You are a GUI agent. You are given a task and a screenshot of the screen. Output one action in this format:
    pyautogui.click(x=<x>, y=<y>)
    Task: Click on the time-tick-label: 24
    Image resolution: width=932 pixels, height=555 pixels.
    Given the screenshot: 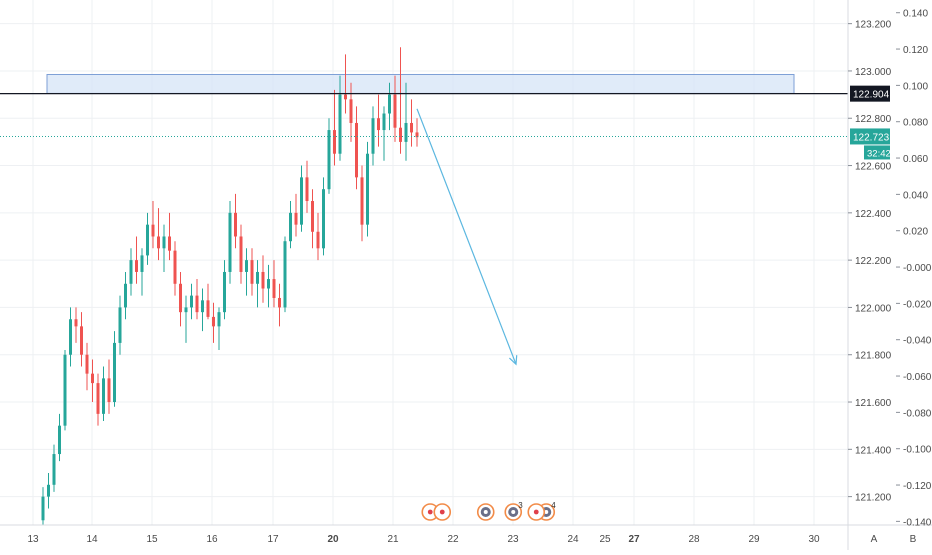 What is the action you would take?
    pyautogui.click(x=573, y=539)
    